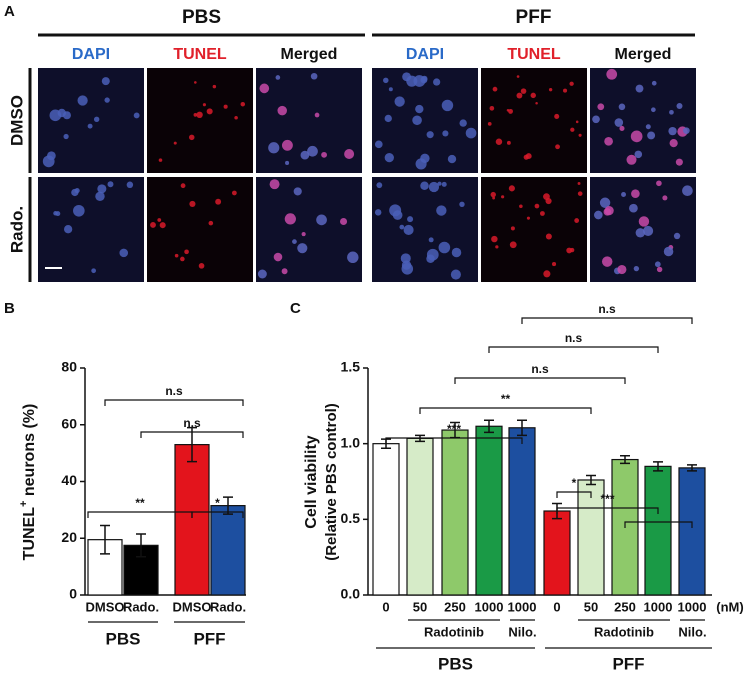  Describe the element at coordinates (28, 482) in the screenshot. I see `y-axis-label: TUNEL+ neurons (%)` at that location.